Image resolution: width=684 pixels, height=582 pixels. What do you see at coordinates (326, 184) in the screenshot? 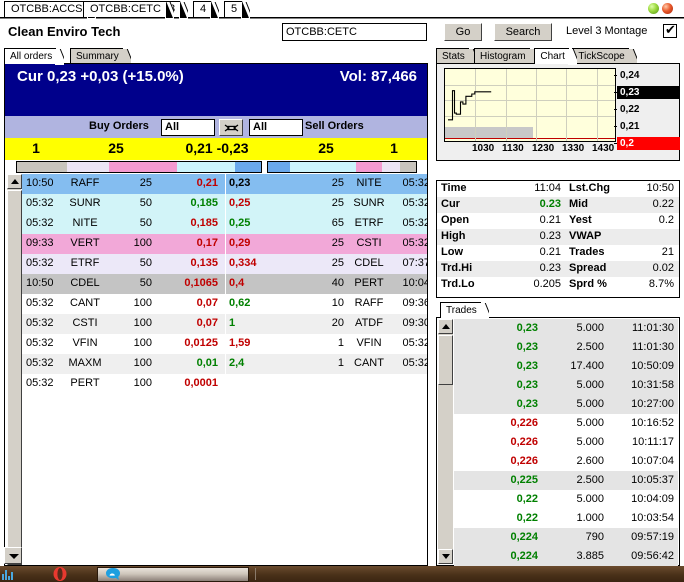
I see `ask-side-cells: 0,23 25 NITE 05:32` at bounding box center [326, 184].